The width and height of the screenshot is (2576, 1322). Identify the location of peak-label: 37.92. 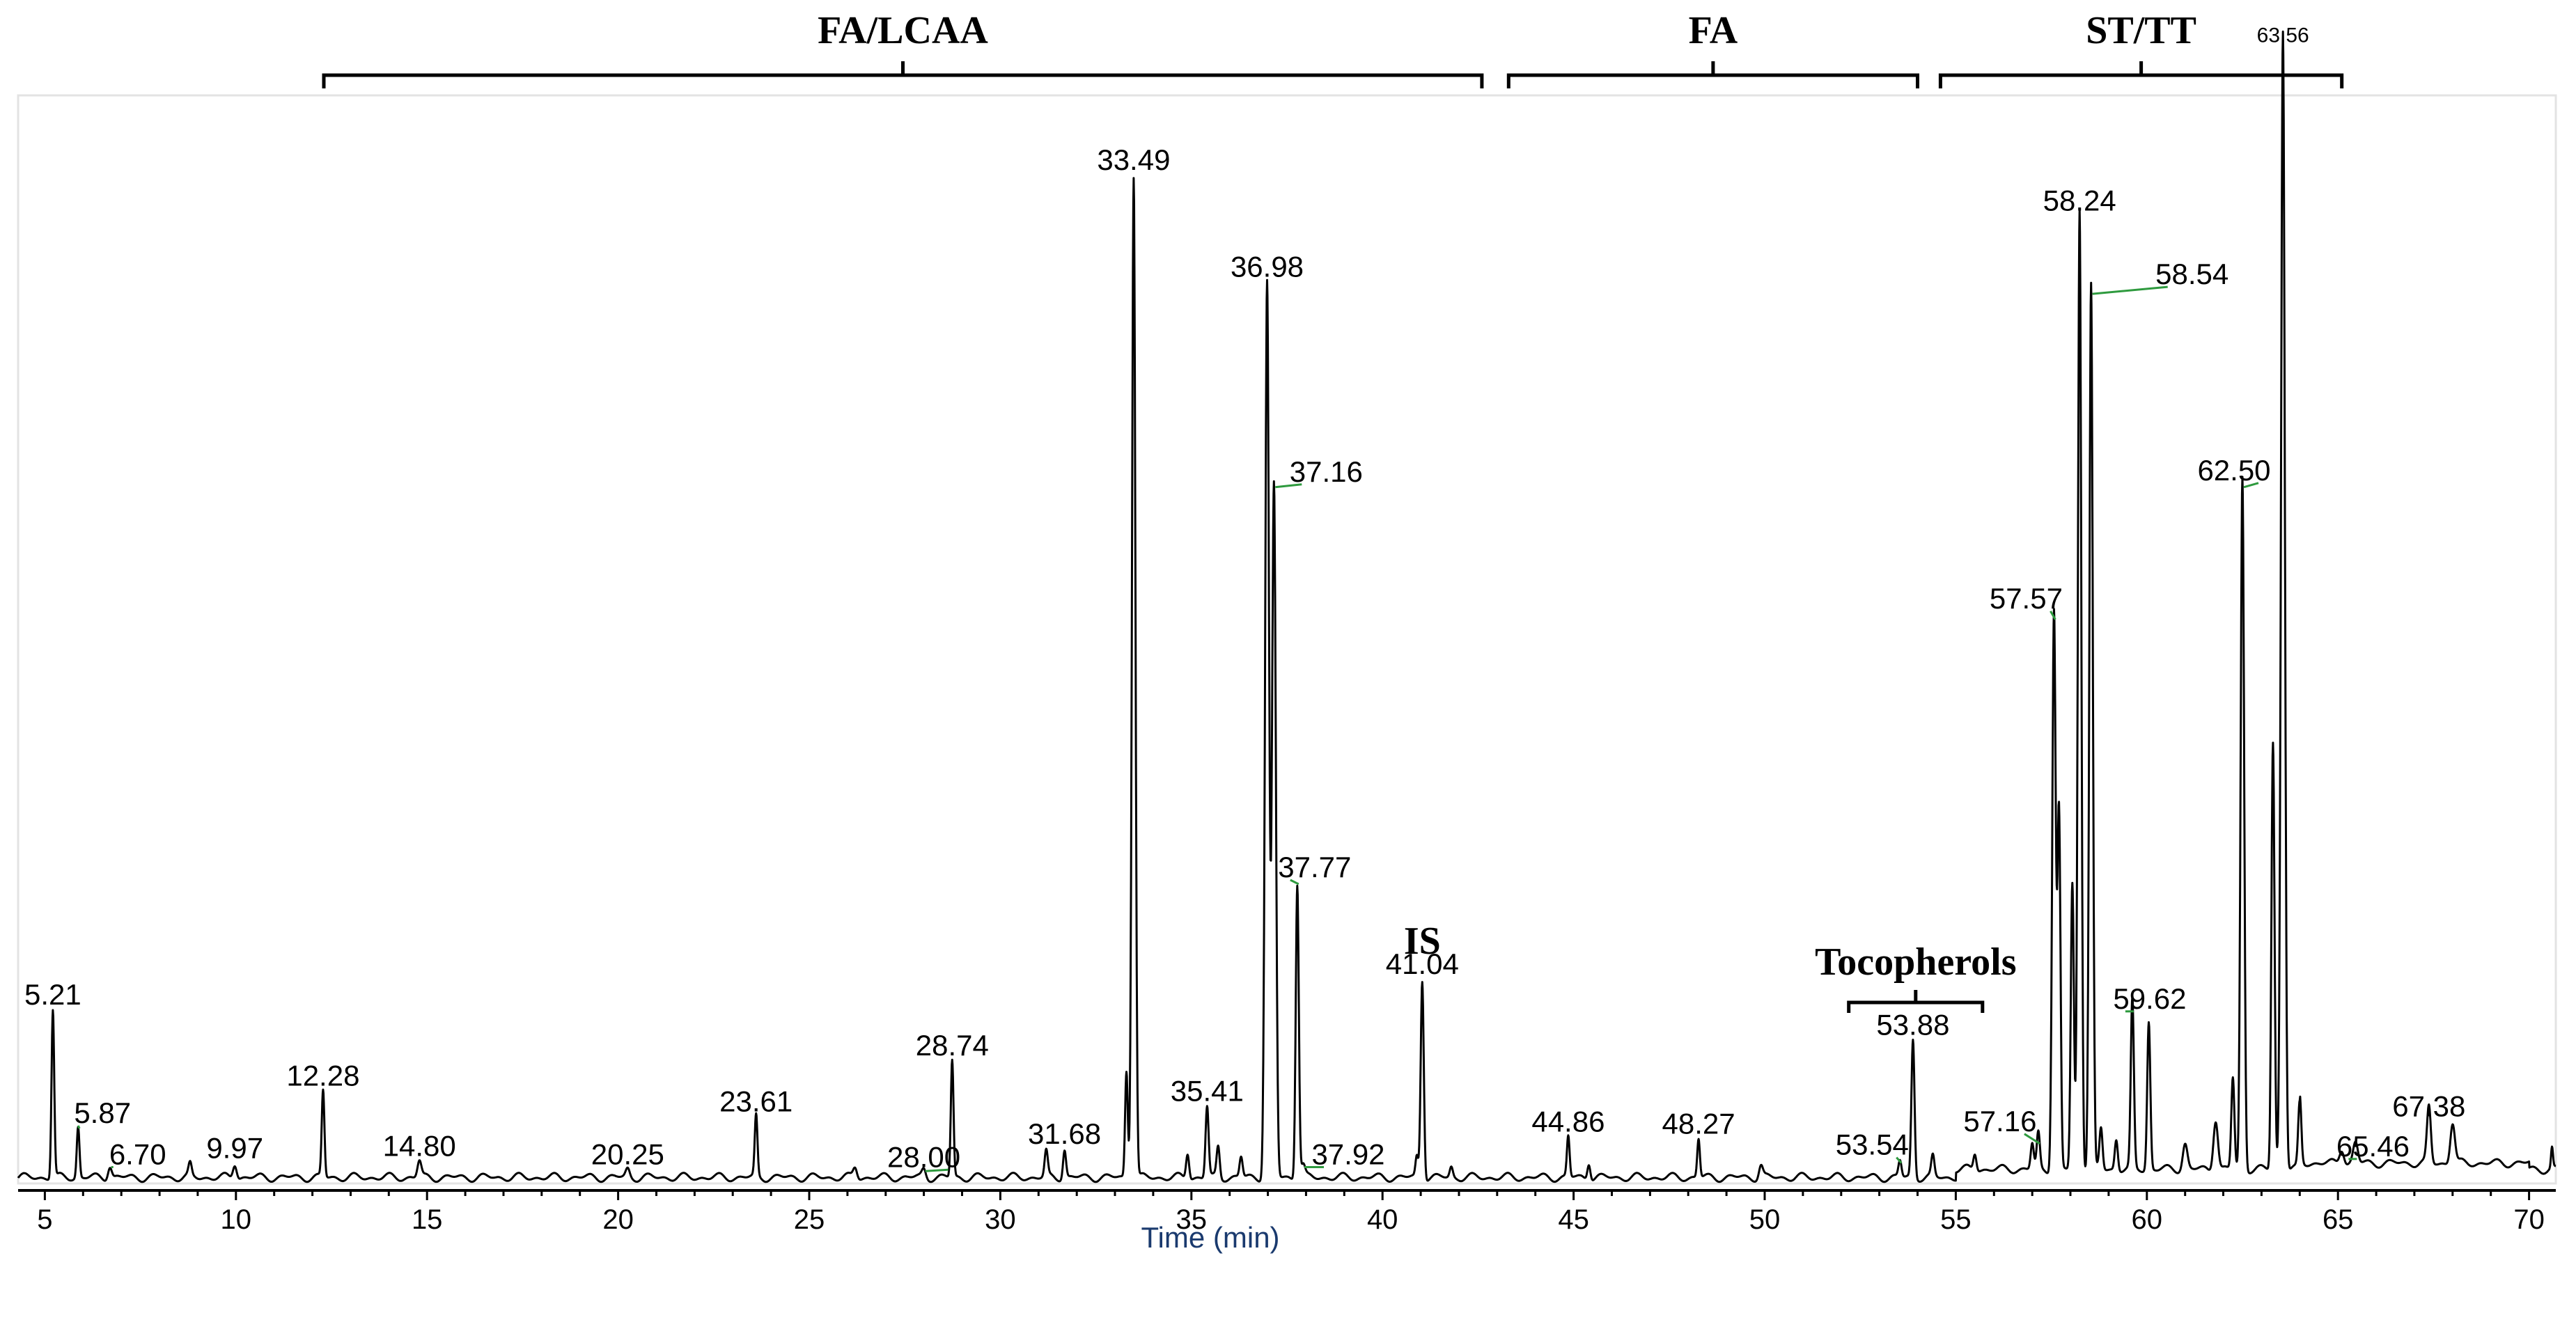
(1347, 1154).